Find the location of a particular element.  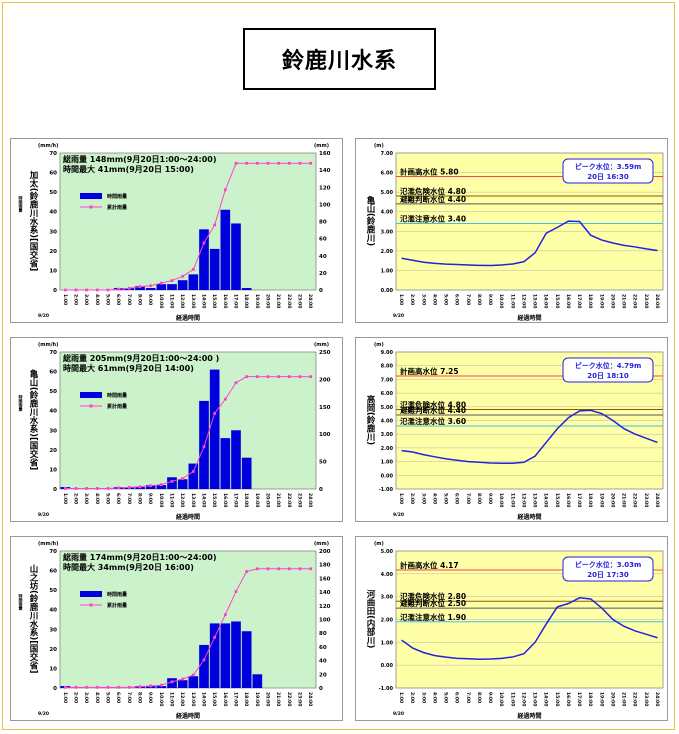

rain-xtick: 22:00 is located at coordinates (289, 699).